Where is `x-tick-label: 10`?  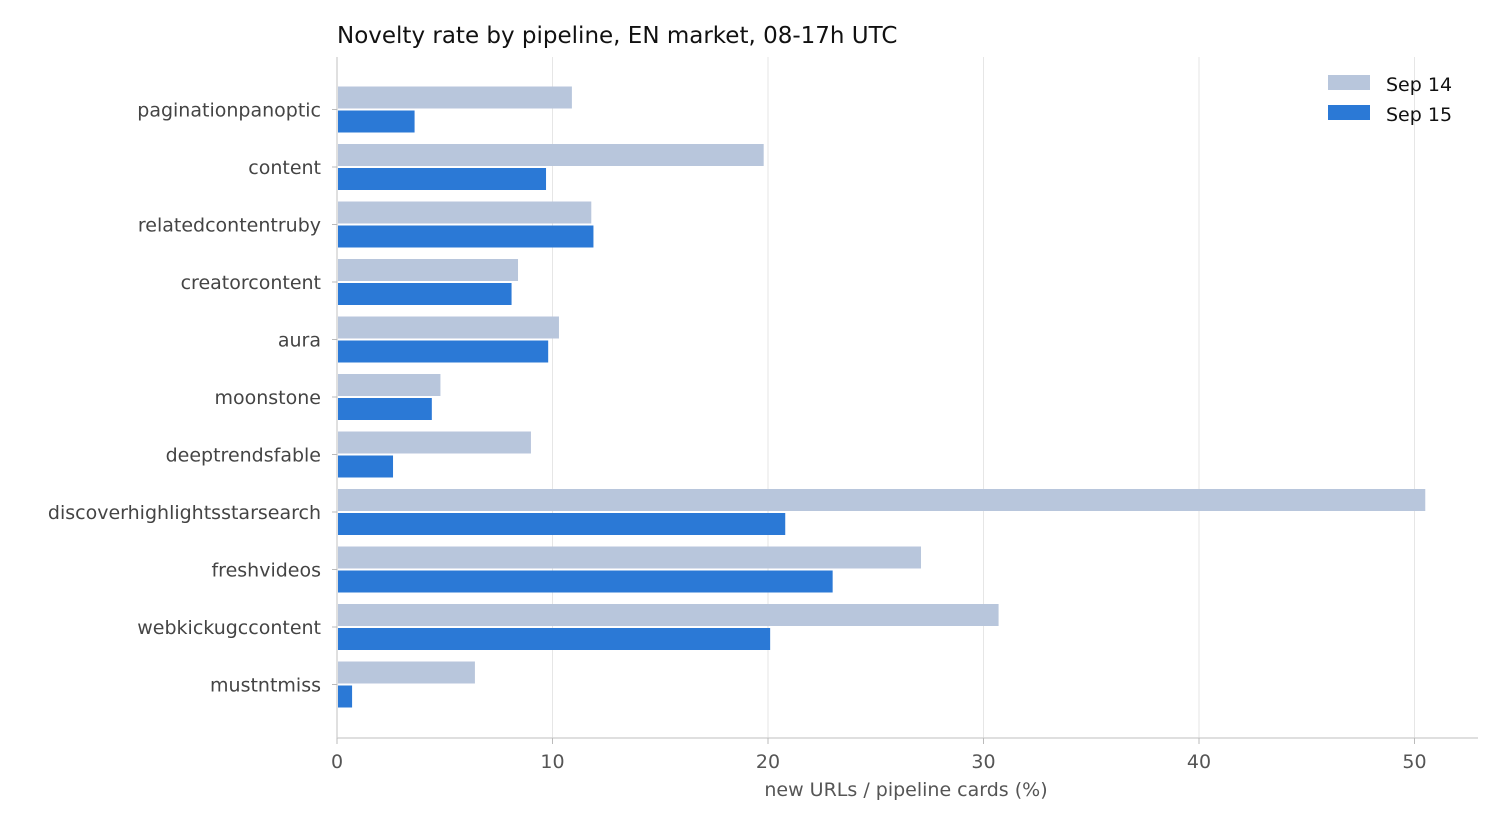 x-tick-label: 10 is located at coordinates (552, 762).